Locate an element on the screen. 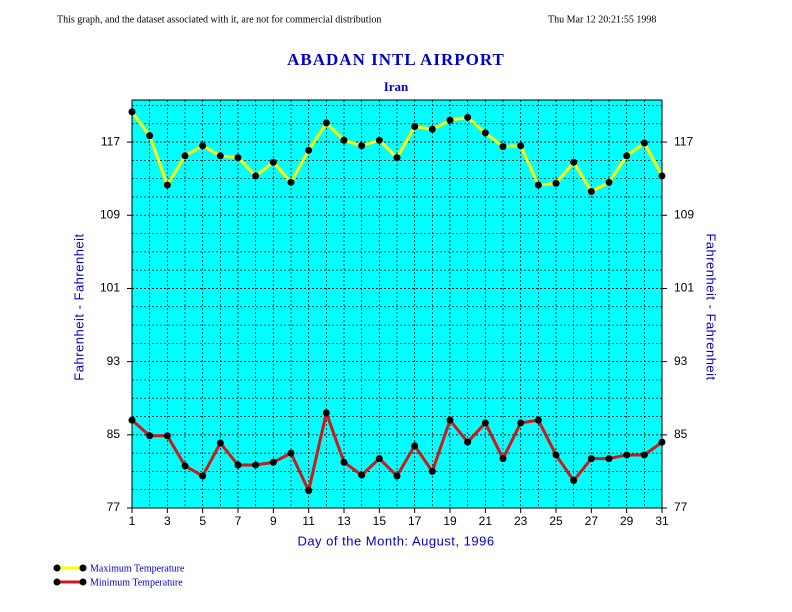 Image resolution: width=792 pixels, height=612 pixels. y2-tick-label: 117 is located at coordinates (683, 141).